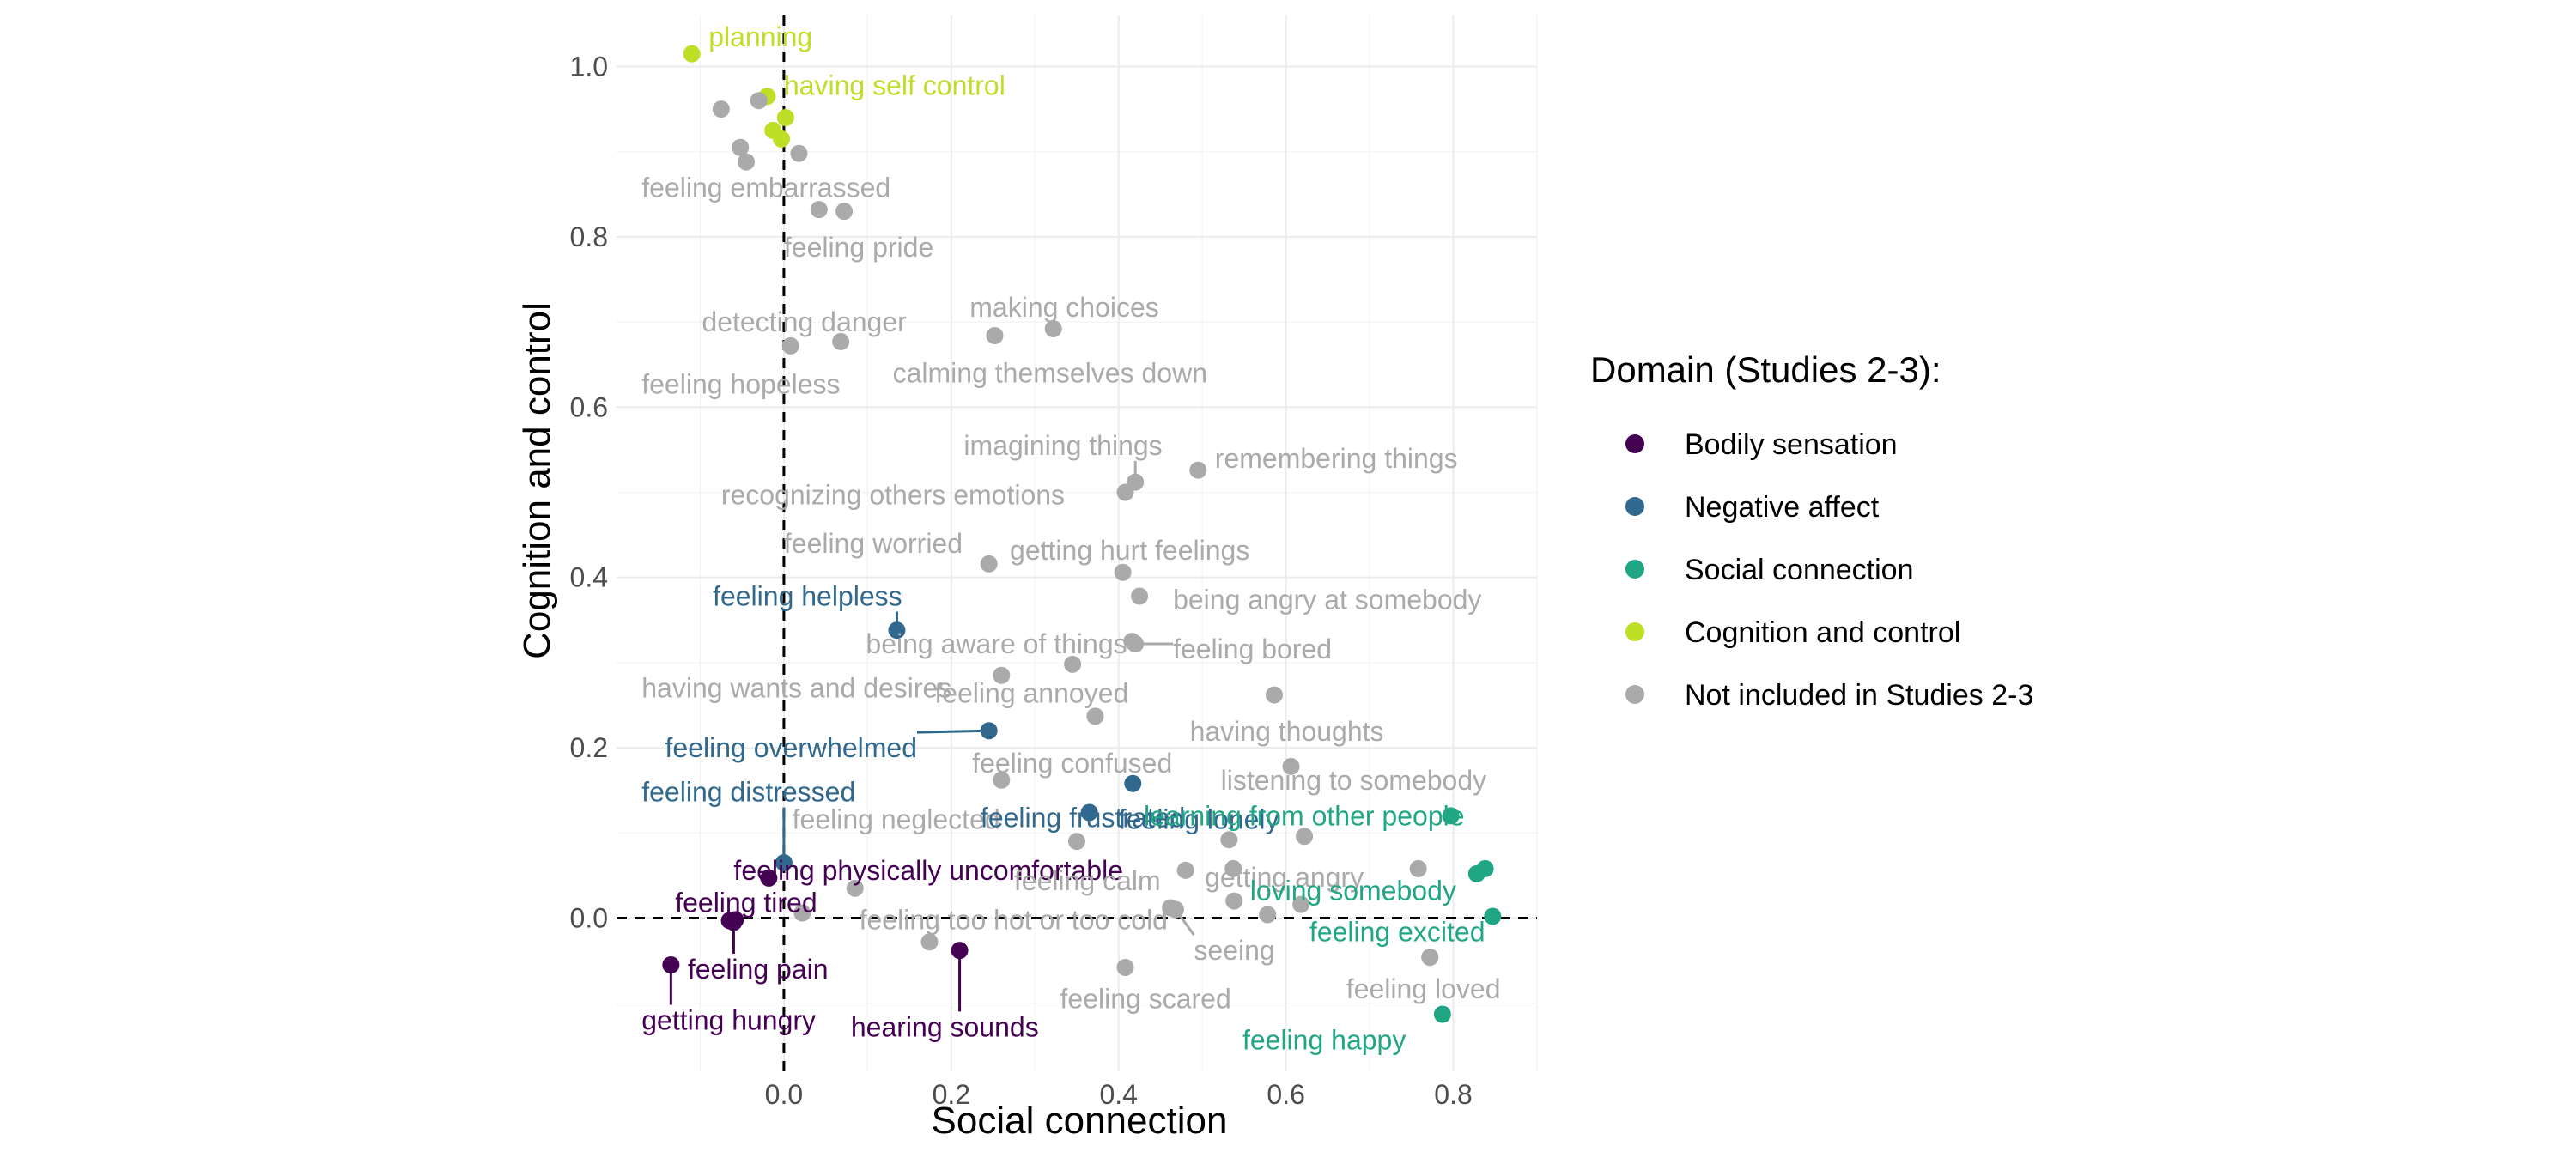  I want to click on point-label: detecting danger, so click(804, 321).